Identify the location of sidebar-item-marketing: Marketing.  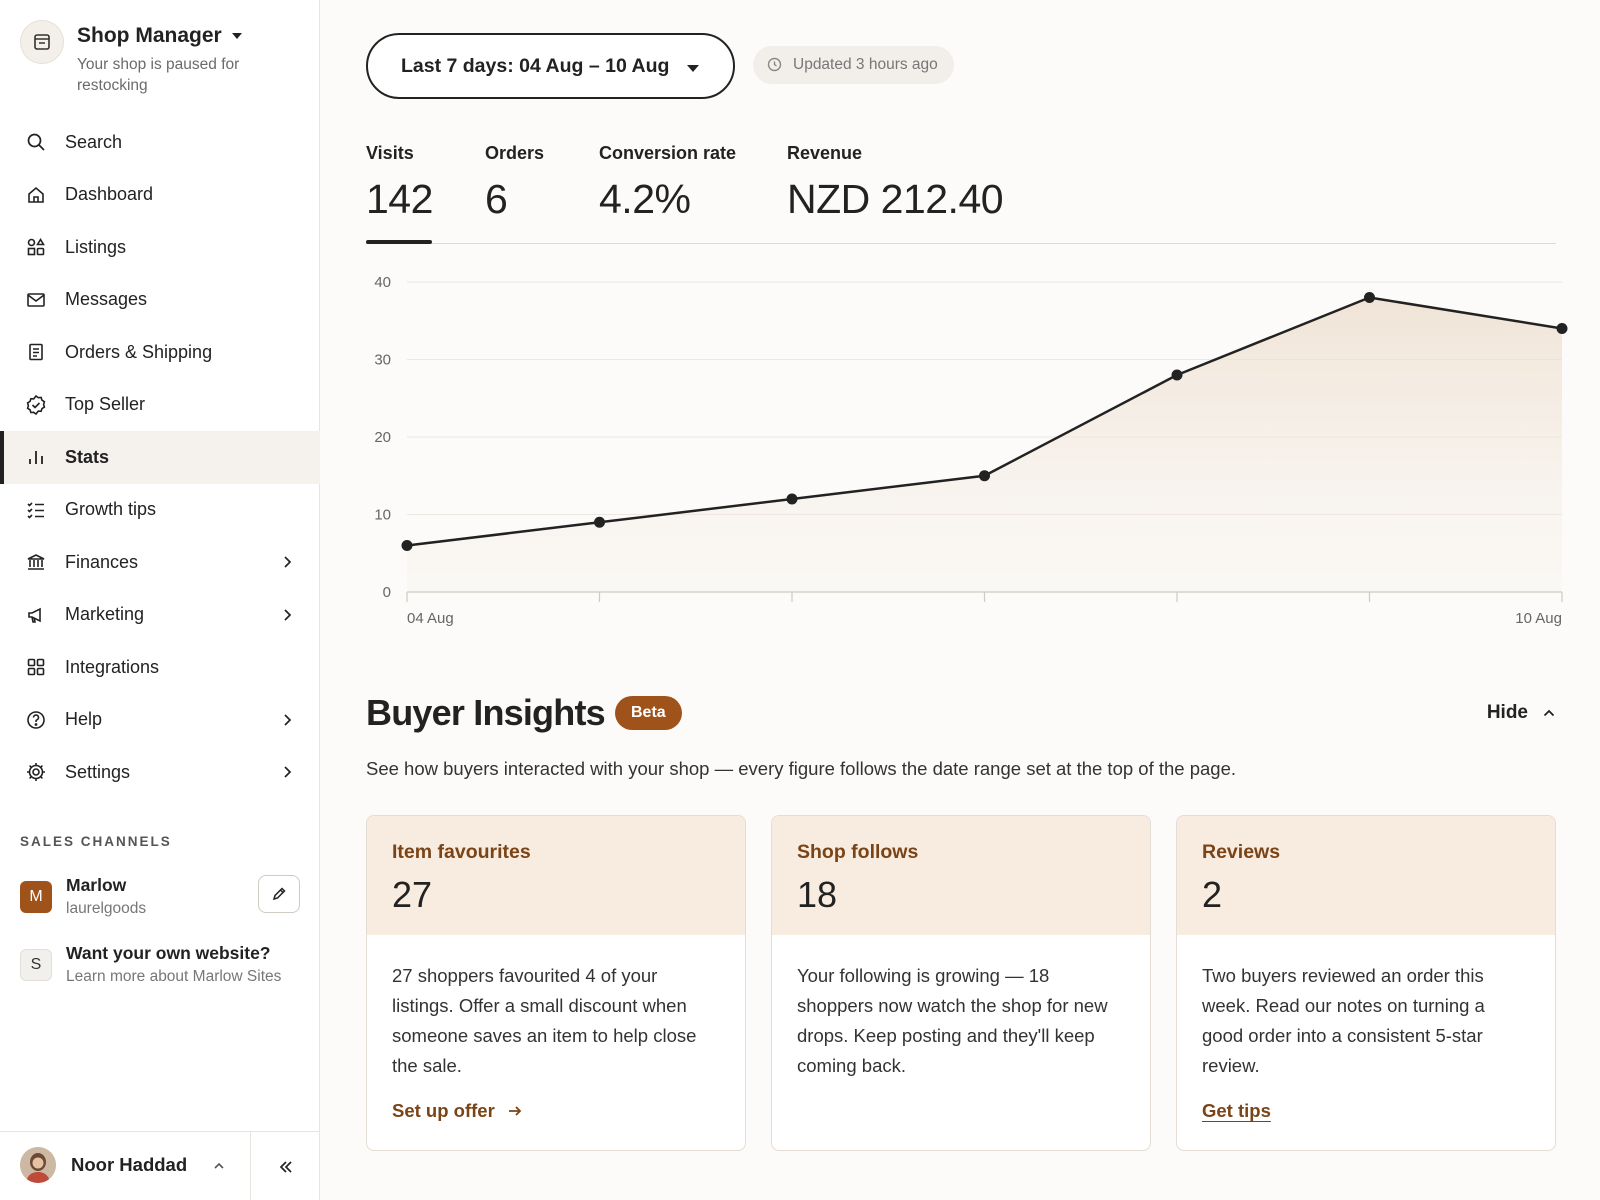
(160, 615).